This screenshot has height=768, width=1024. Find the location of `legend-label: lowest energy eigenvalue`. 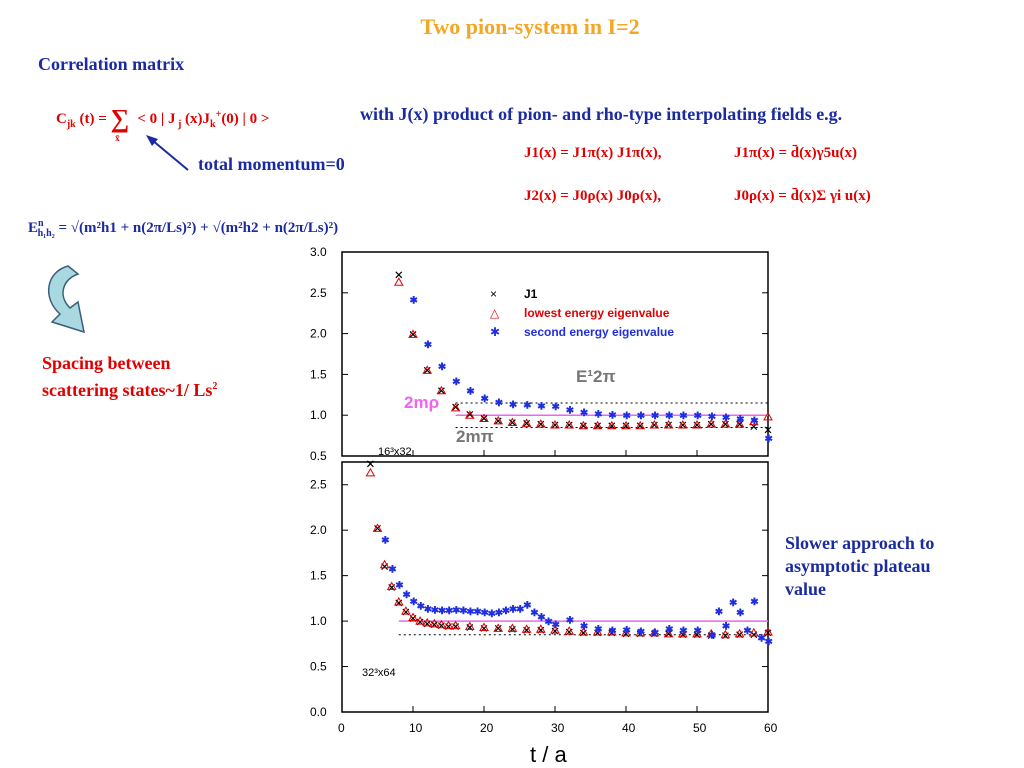

legend-label: lowest energy eigenvalue is located at coordinates (597, 313).